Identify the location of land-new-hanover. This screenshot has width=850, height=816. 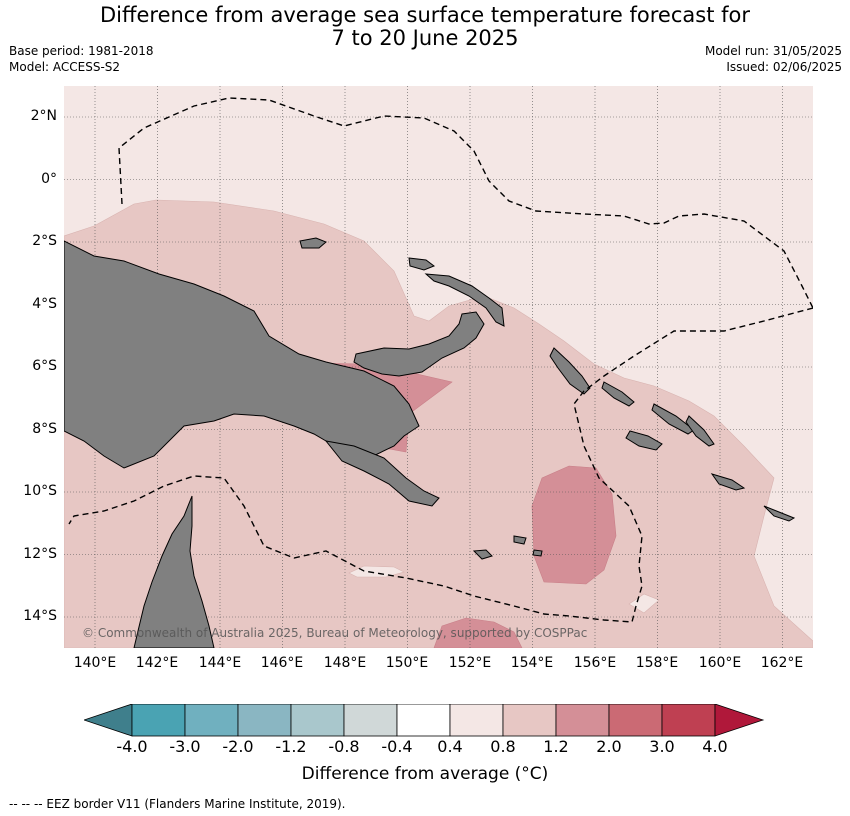
(422, 264).